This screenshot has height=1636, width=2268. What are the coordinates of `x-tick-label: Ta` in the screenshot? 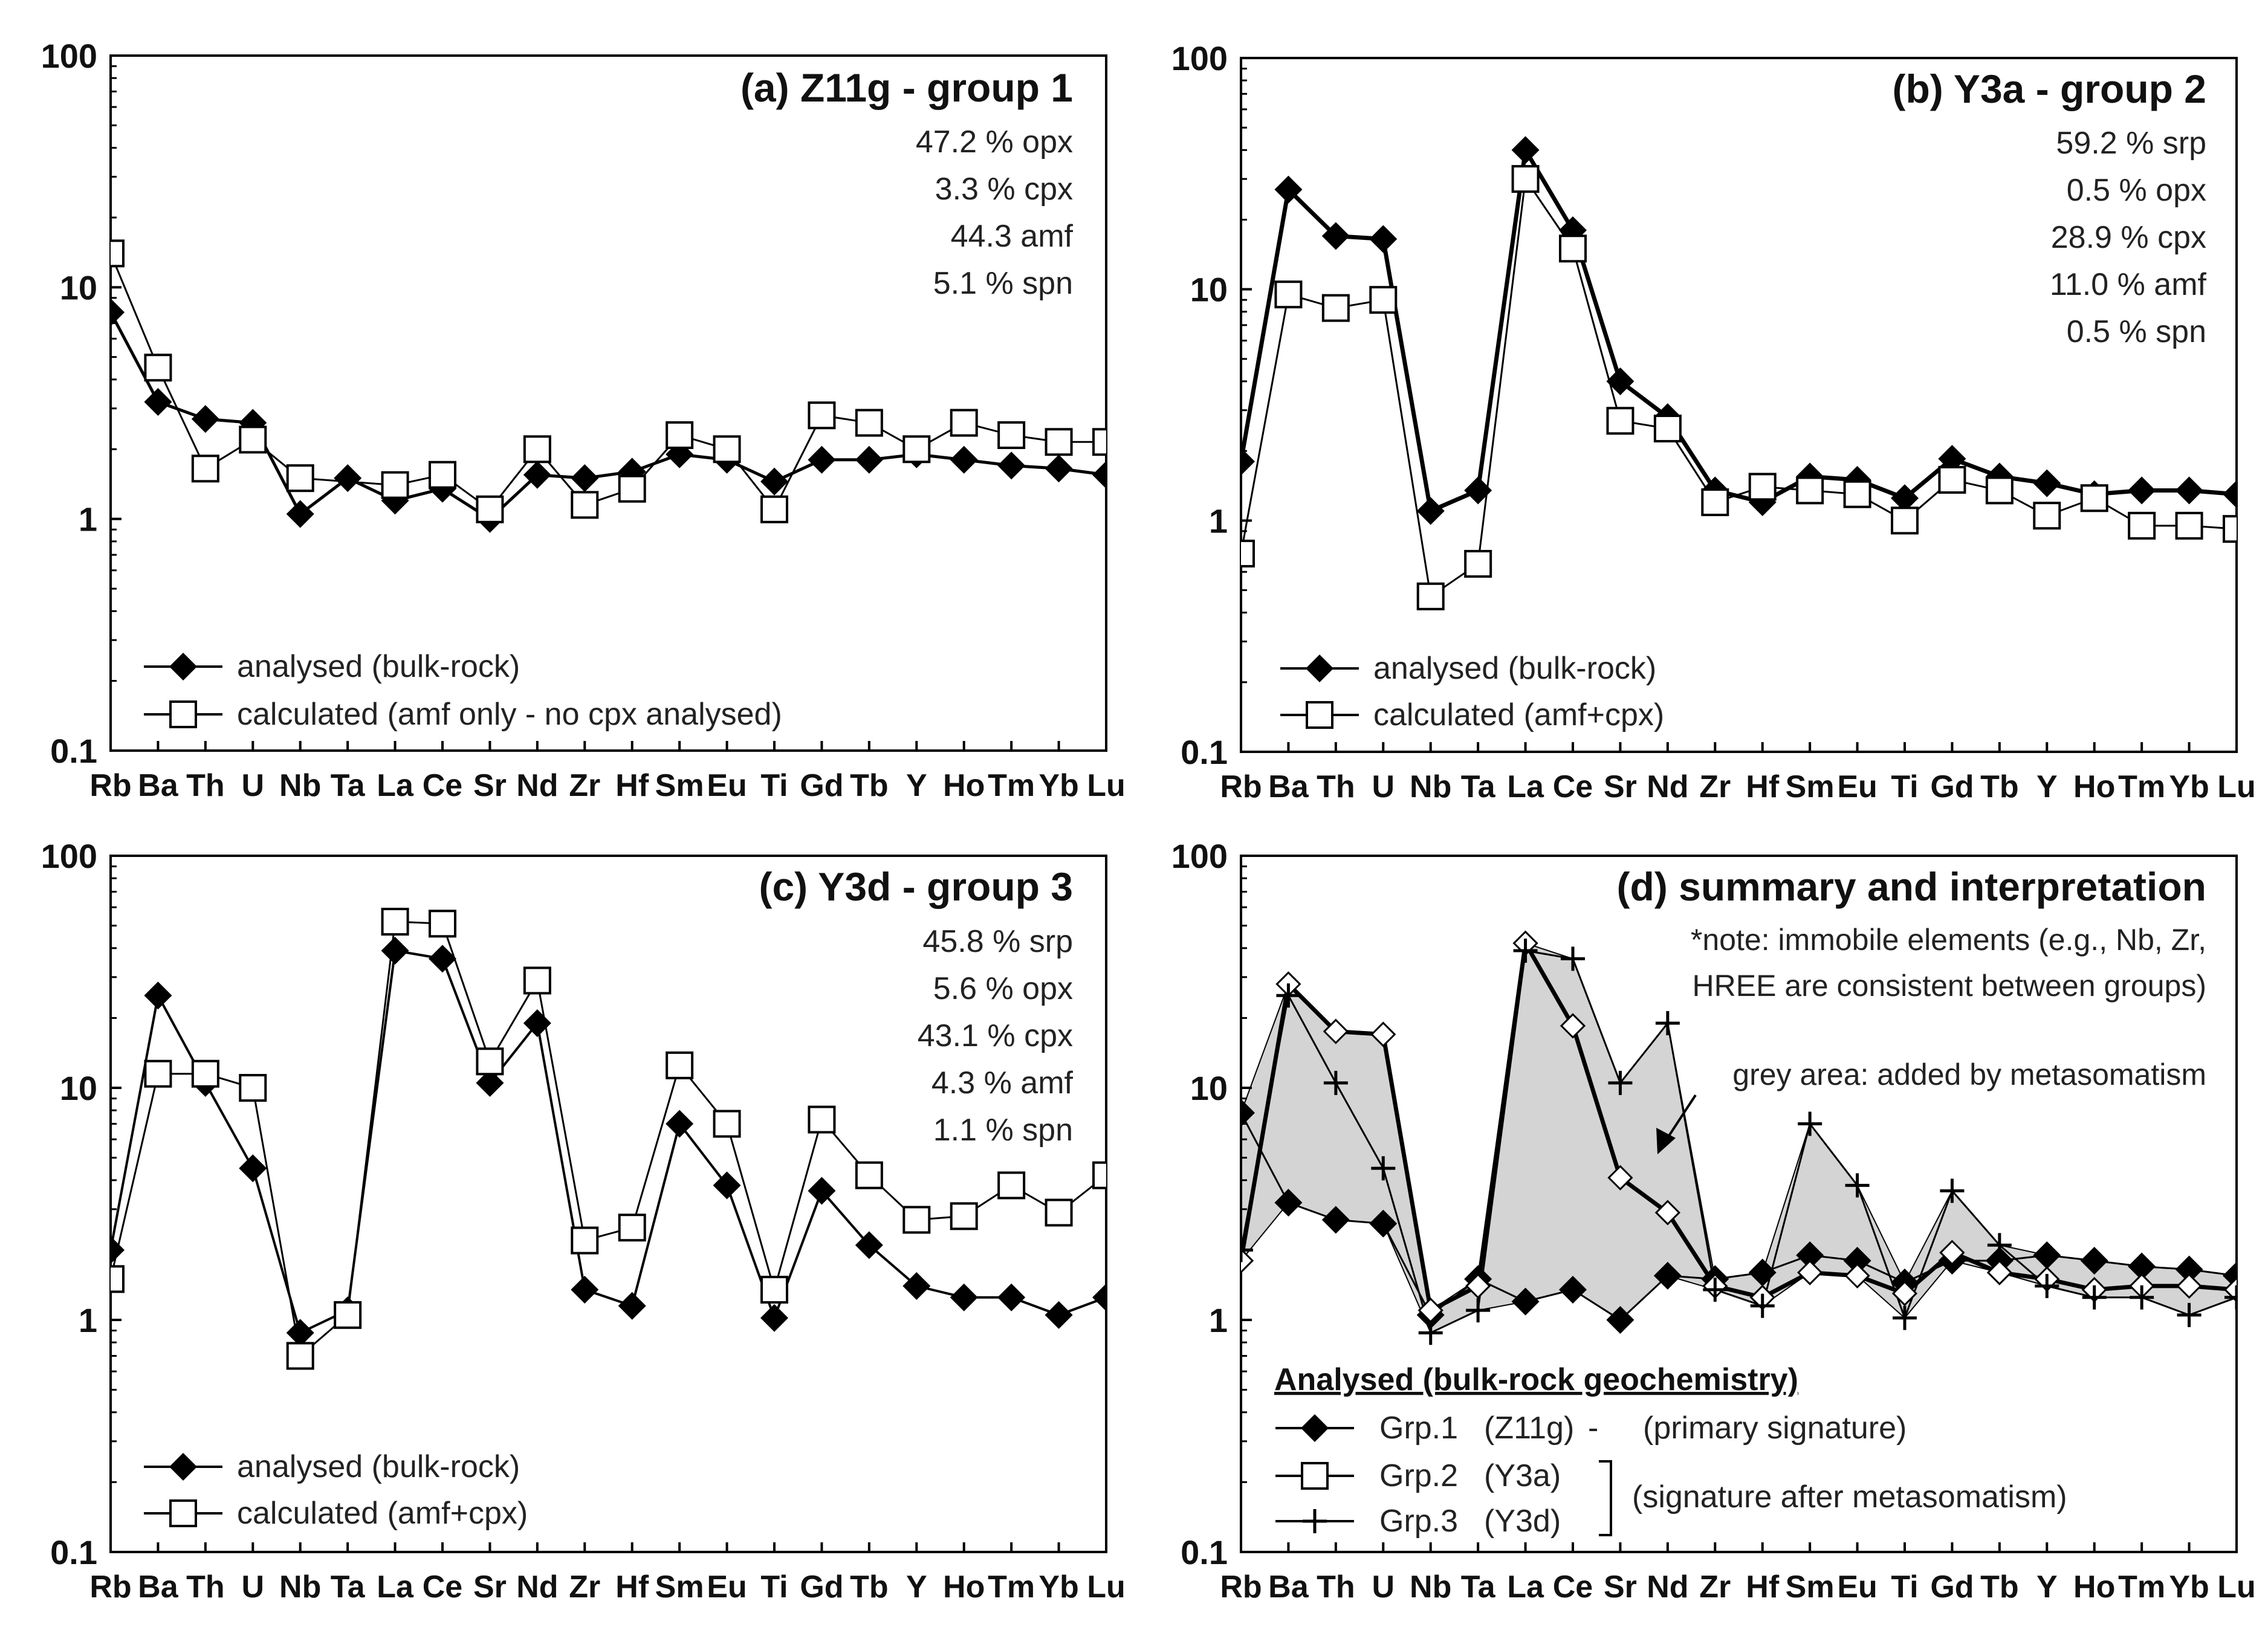 It's located at (1478, 1587).